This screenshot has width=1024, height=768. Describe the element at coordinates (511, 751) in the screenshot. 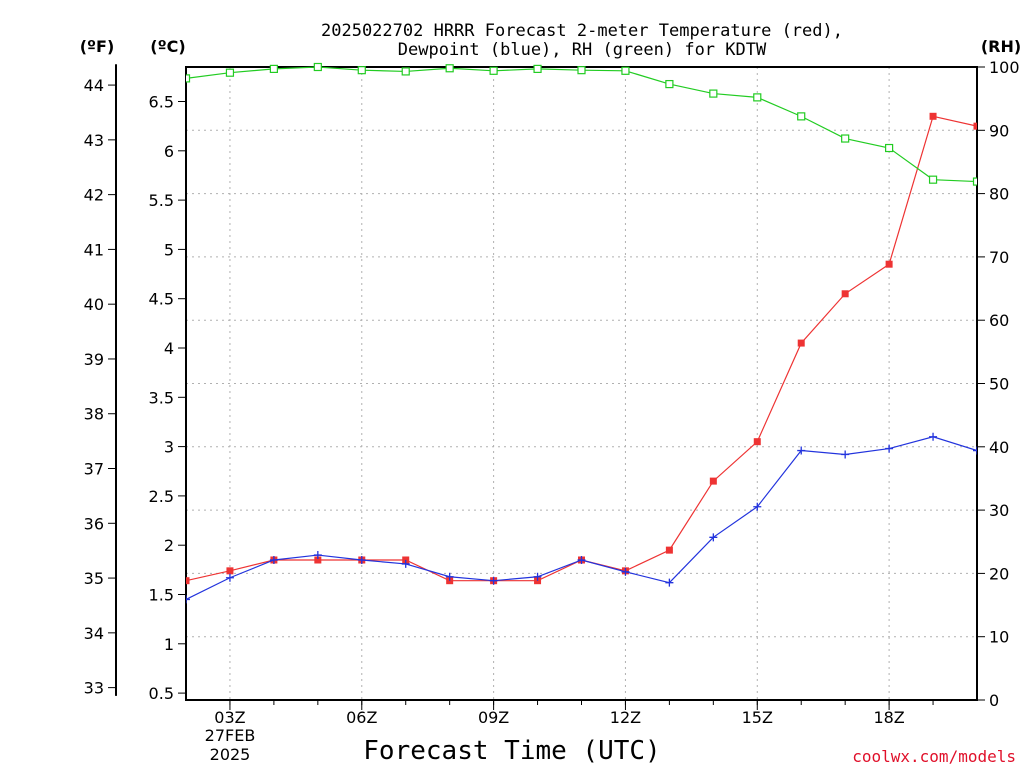

I see `x-axis-label: Forecast Time (UTC)` at that location.